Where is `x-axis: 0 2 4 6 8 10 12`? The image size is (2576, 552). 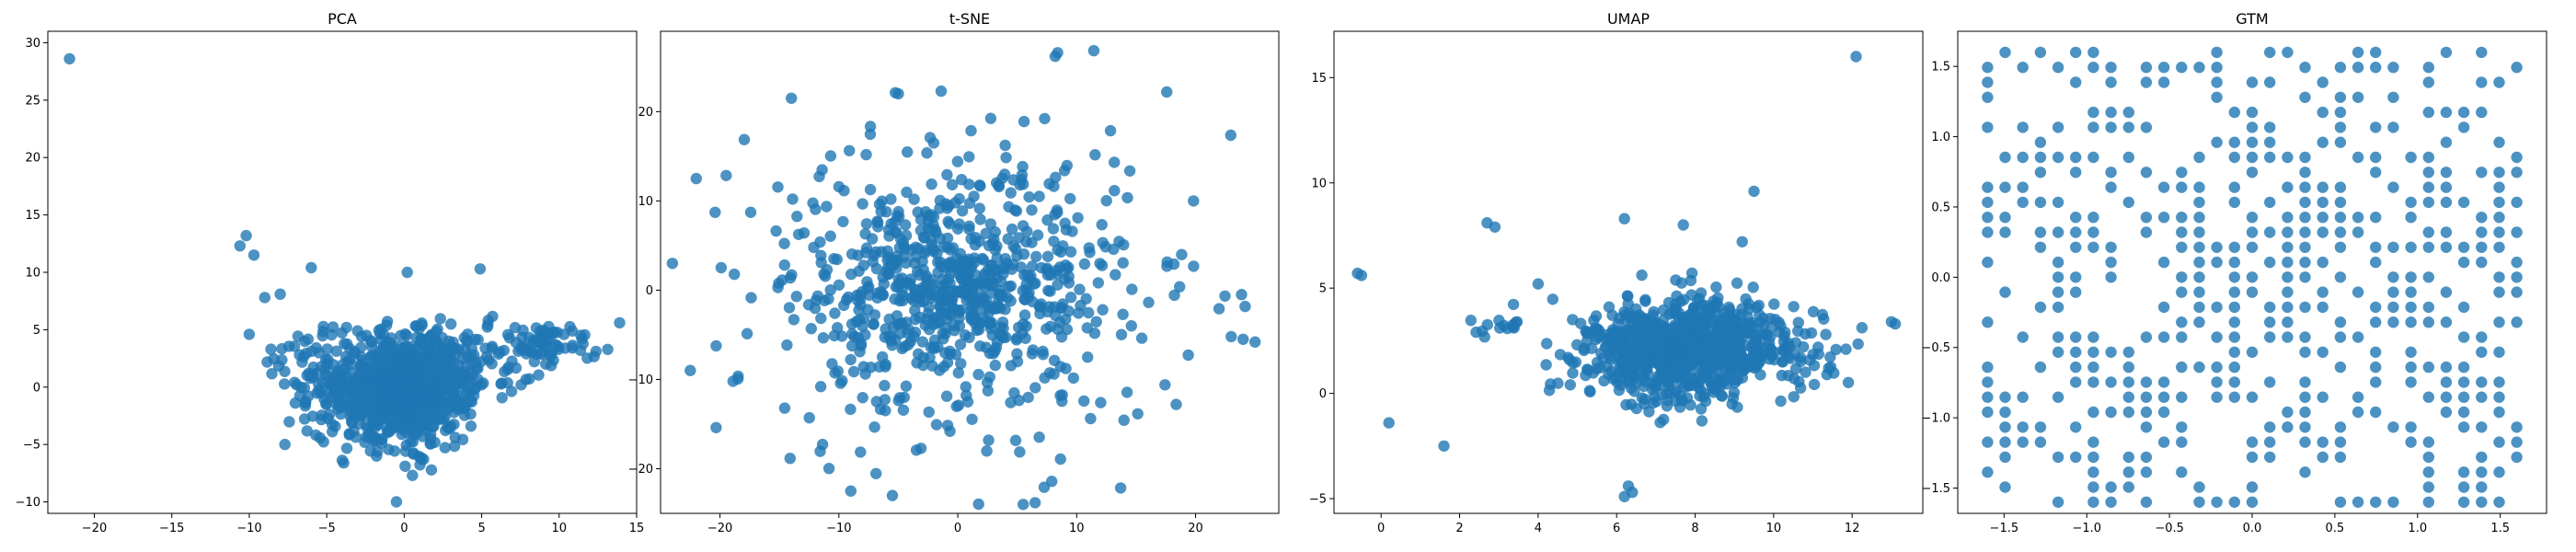
x-axis: 0 2 4 6 8 10 12 is located at coordinates (1618, 524).